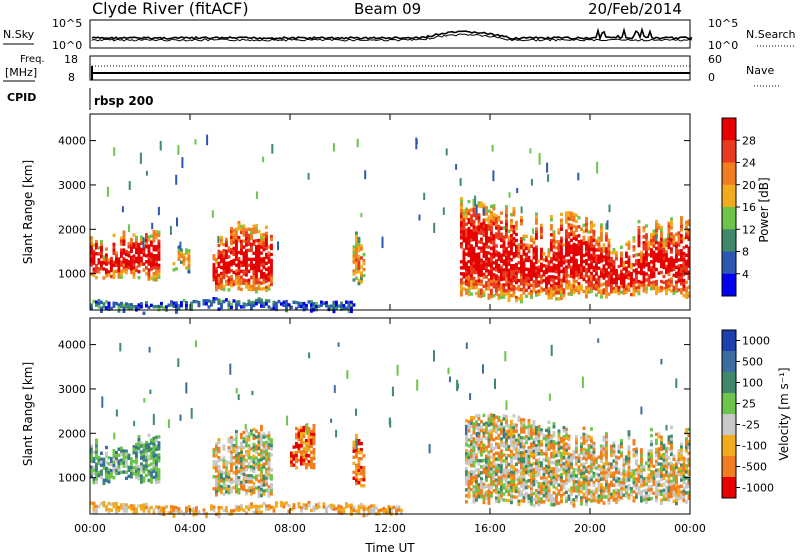  What do you see at coordinates (333, 147) in the screenshot?
I see `echo-speck` at bounding box center [333, 147].